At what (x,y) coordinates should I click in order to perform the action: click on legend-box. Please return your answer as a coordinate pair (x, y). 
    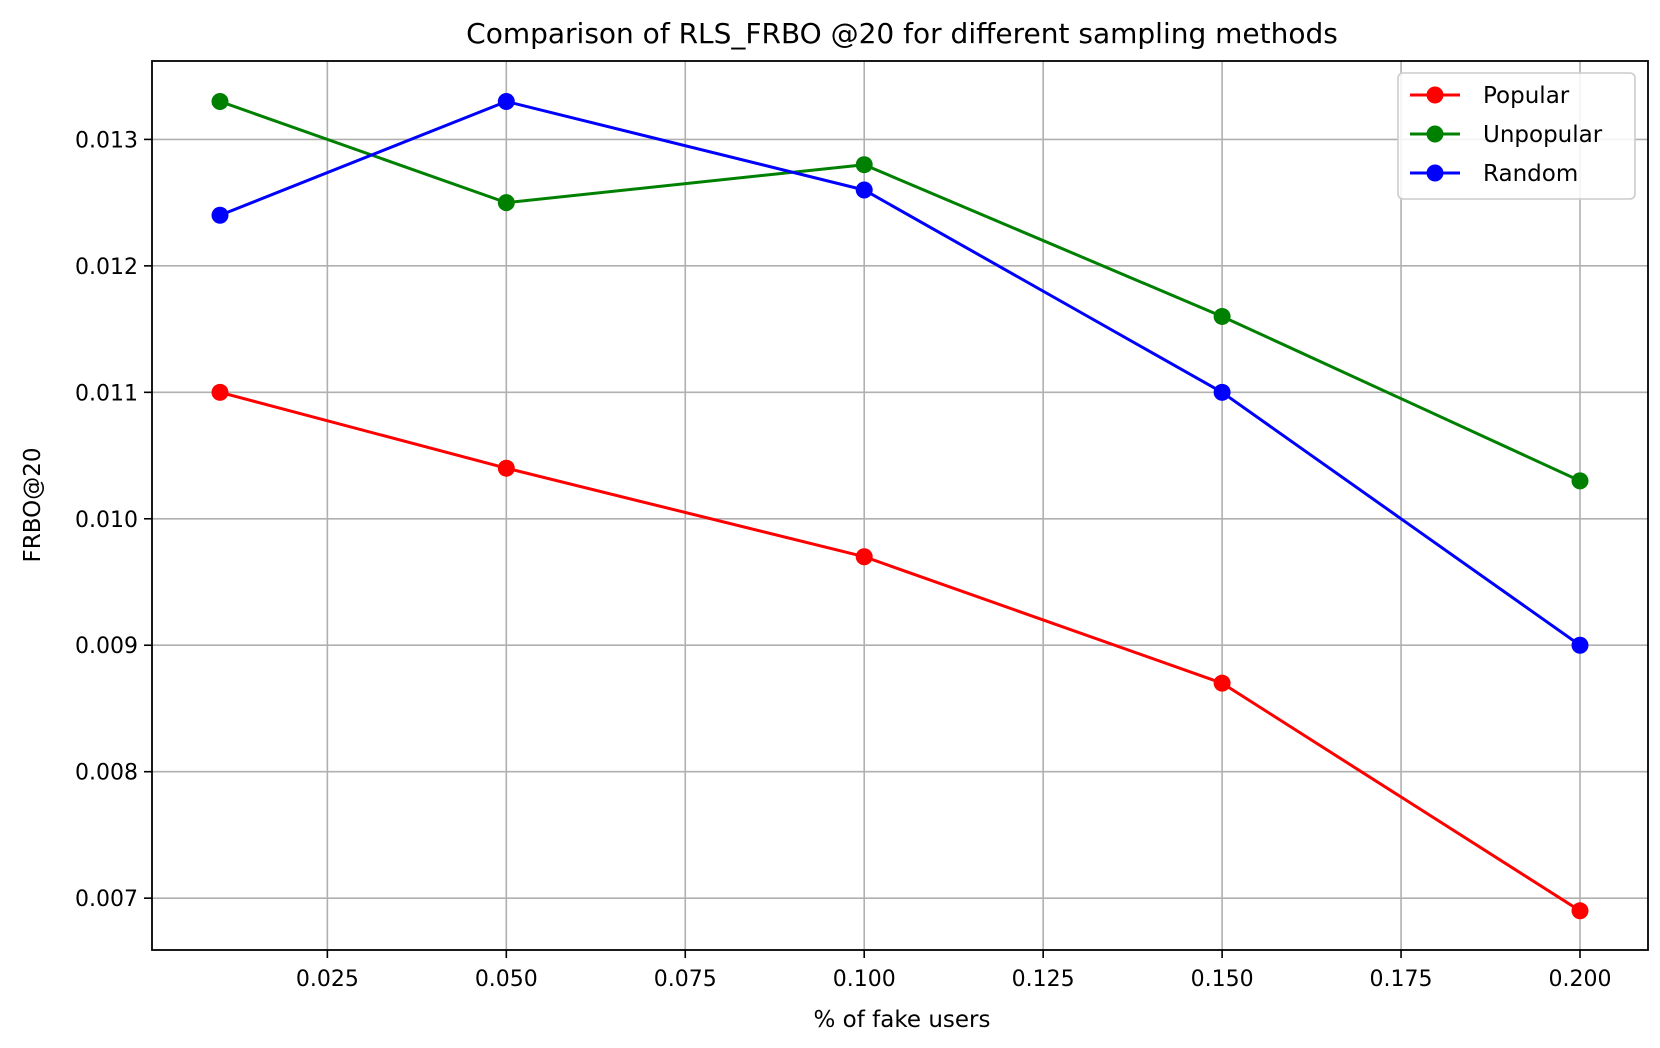
    Looking at the image, I should click on (1516, 136).